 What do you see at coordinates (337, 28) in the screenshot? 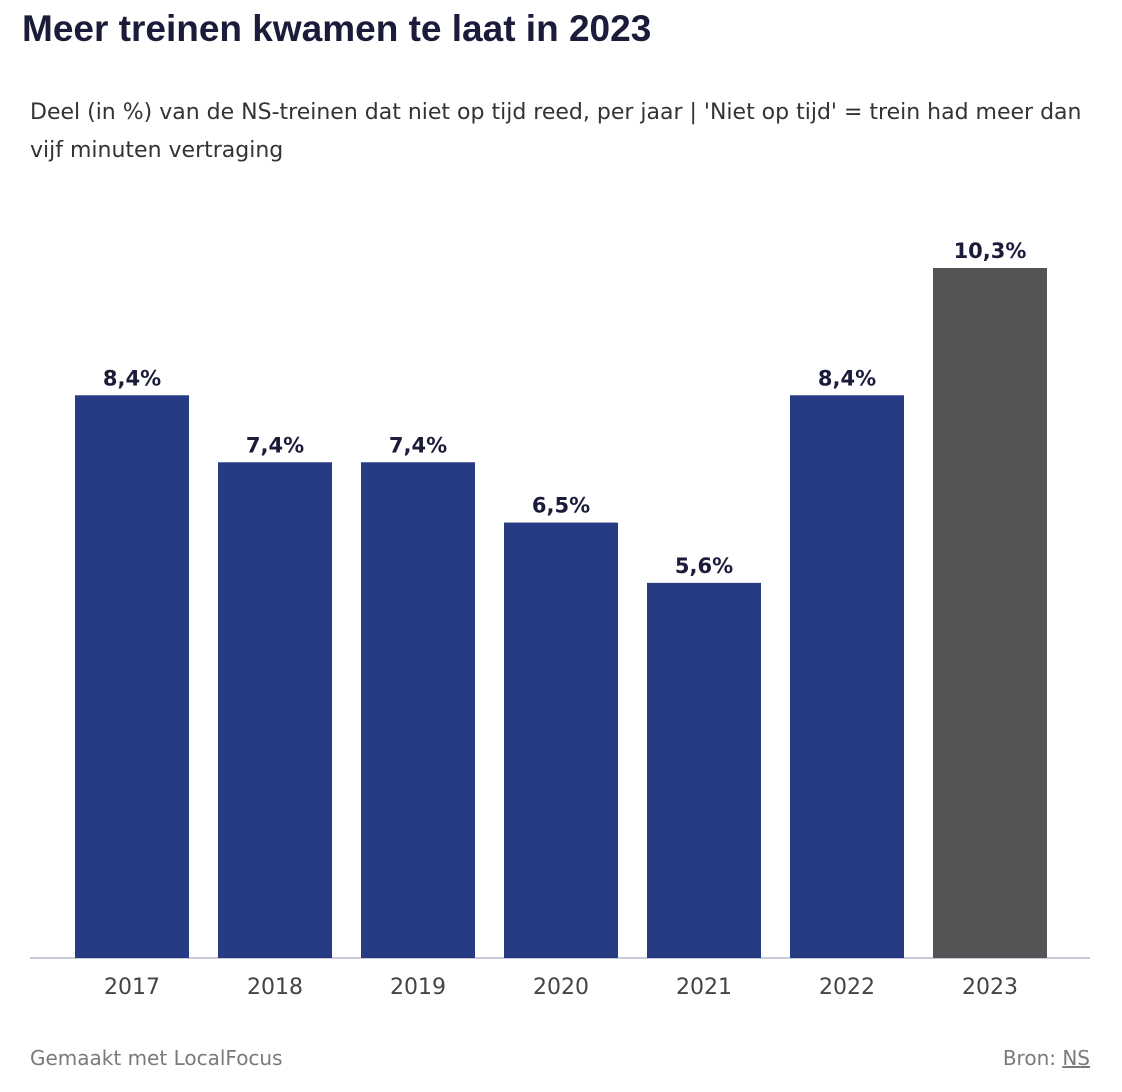
I see `chart-title: Meer treinen kwamen te laat in 2023` at bounding box center [337, 28].